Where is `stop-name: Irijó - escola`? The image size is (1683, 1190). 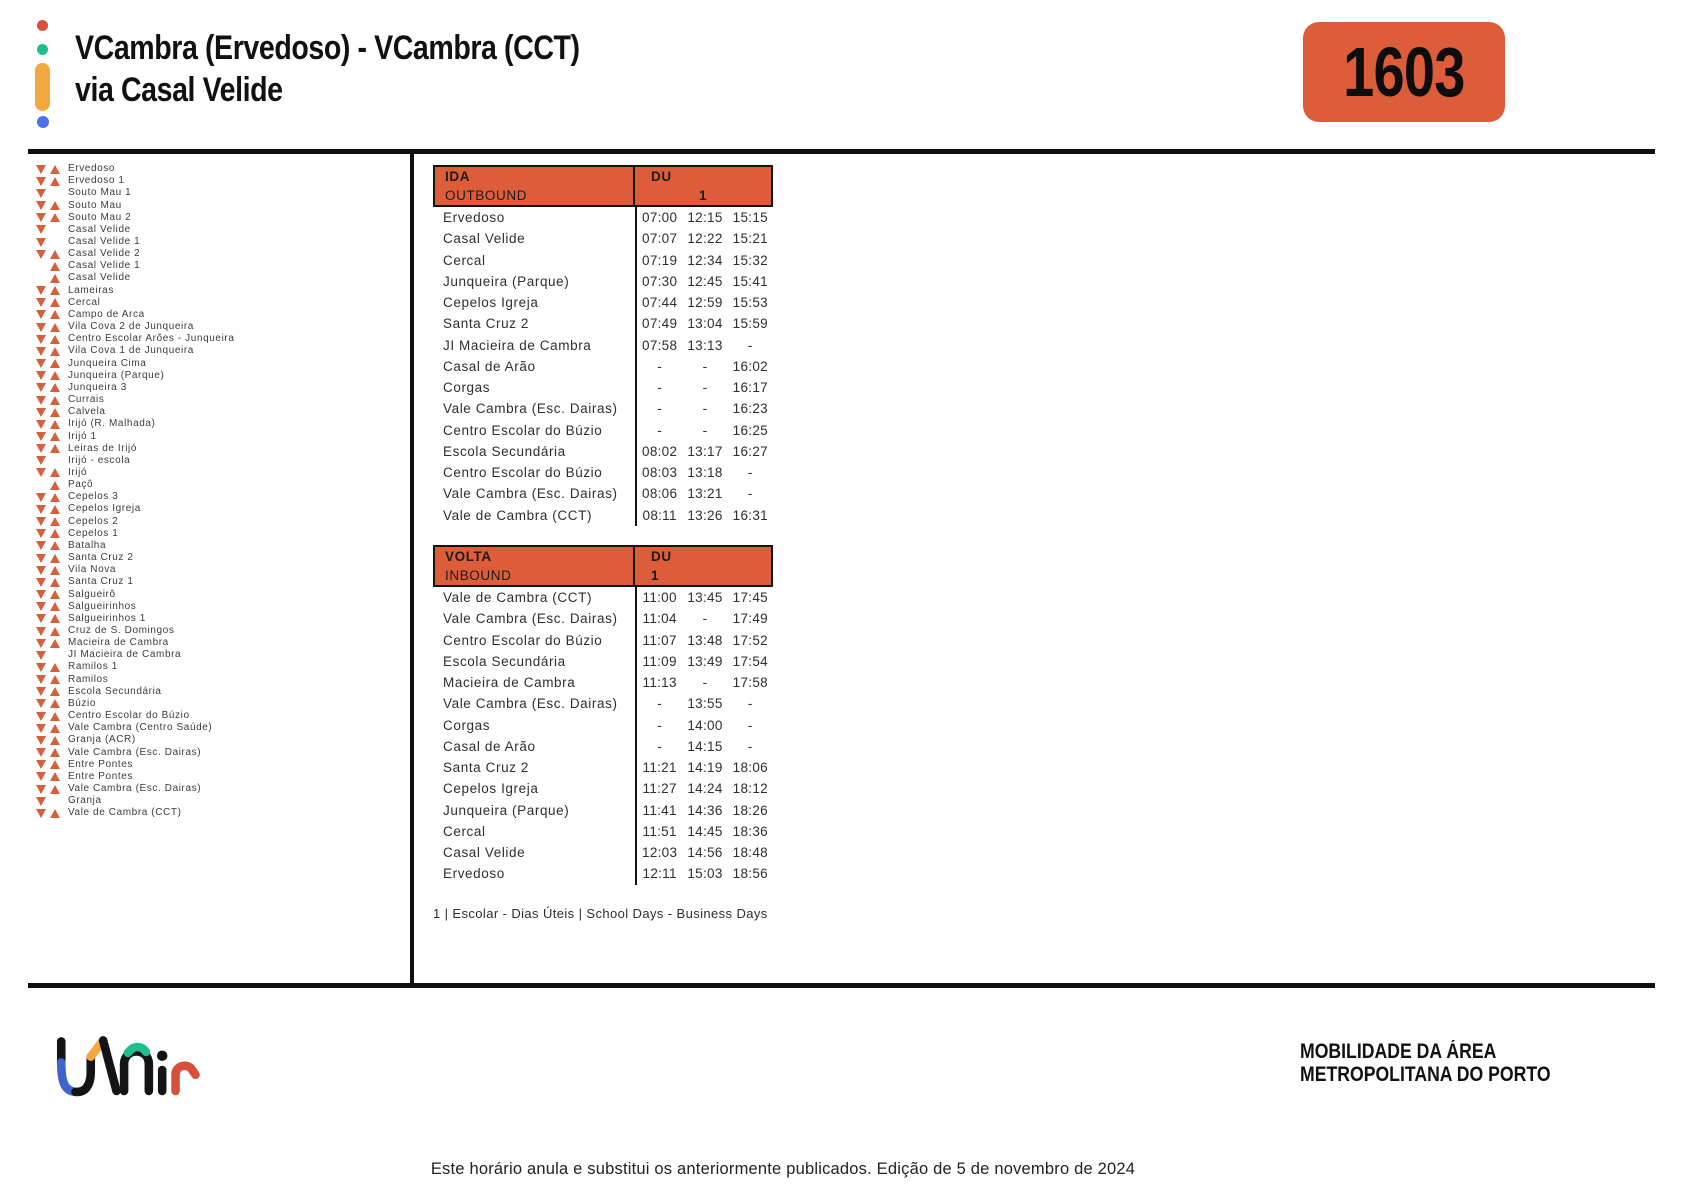
stop-name: Irijó - escola is located at coordinates (99, 460).